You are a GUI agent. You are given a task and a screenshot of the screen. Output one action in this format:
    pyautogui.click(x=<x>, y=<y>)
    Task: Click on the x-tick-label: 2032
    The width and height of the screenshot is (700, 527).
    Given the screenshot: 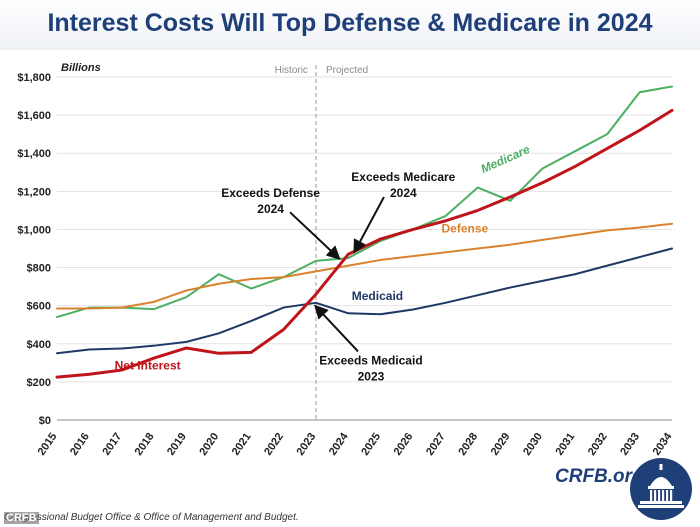 What is the action you would take?
    pyautogui.click(x=598, y=444)
    